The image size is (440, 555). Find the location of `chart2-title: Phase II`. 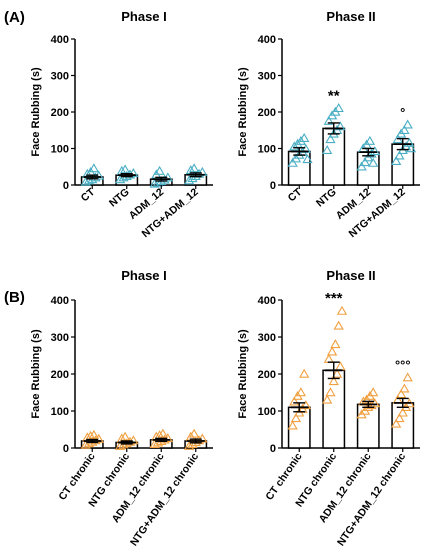

chart2-title: Phase II is located at coordinates (350, 16).